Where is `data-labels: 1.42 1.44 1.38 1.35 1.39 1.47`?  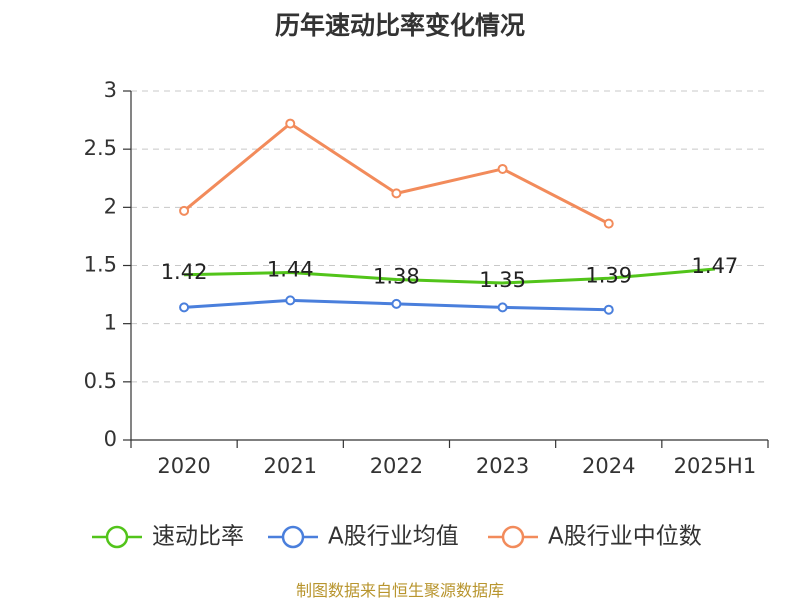 data-labels: 1.42 1.44 1.38 1.35 1.39 1.47 is located at coordinates (450, 273).